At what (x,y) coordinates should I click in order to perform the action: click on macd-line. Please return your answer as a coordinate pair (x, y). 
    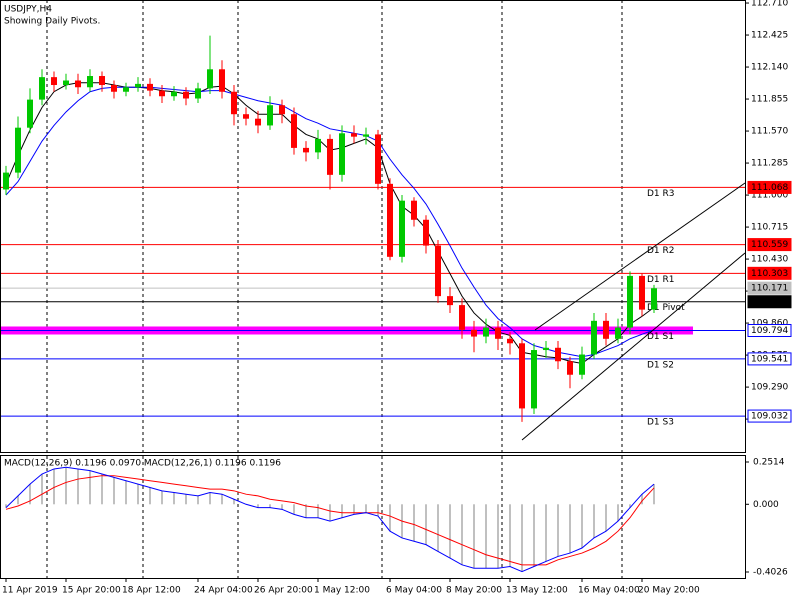
    Looking at the image, I should click on (330, 520).